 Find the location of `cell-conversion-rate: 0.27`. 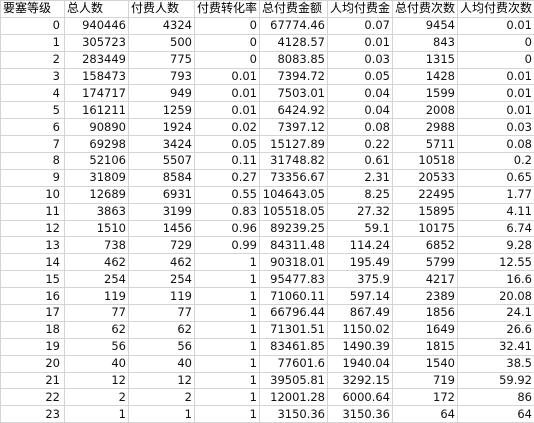

cell-conversion-rate: 0.27 is located at coordinates (227, 177).